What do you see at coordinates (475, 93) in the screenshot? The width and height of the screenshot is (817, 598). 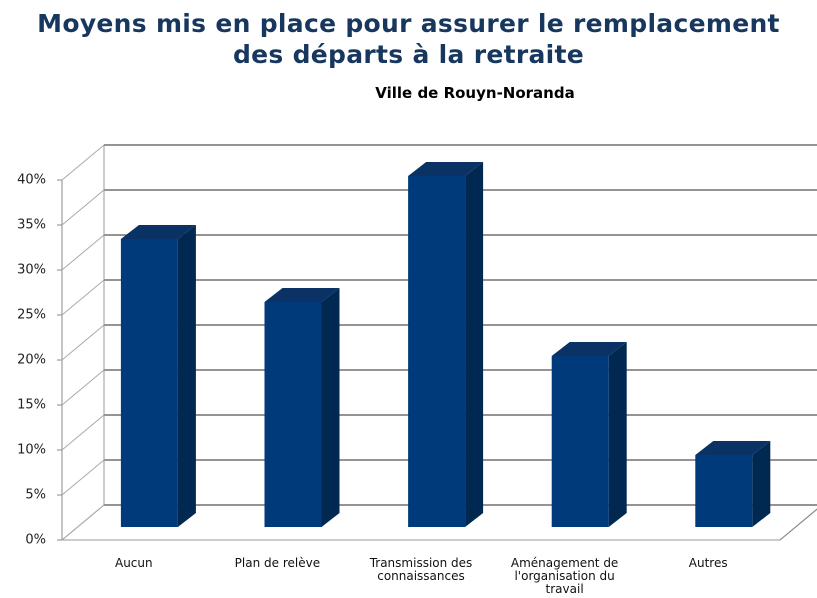 I see `chart-subtitle: Ville de Rouyn-Noranda` at bounding box center [475, 93].